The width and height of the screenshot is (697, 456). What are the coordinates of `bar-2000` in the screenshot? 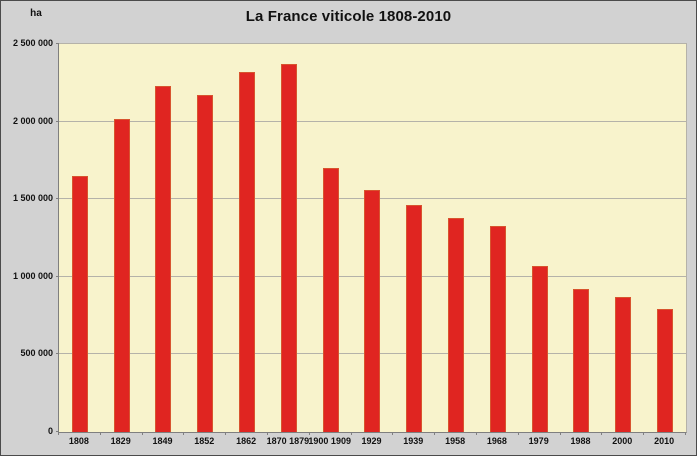 It's located at (623, 364).